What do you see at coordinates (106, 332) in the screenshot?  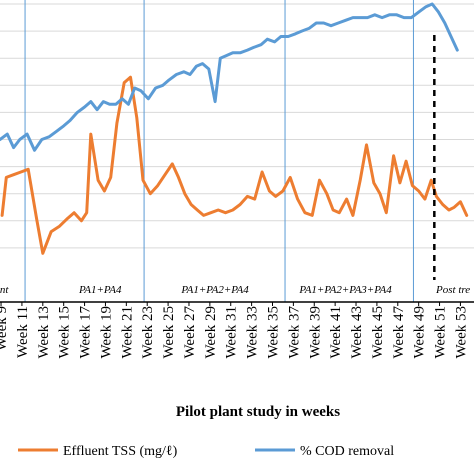 I see `x-tick-label: Week 19` at bounding box center [106, 332].